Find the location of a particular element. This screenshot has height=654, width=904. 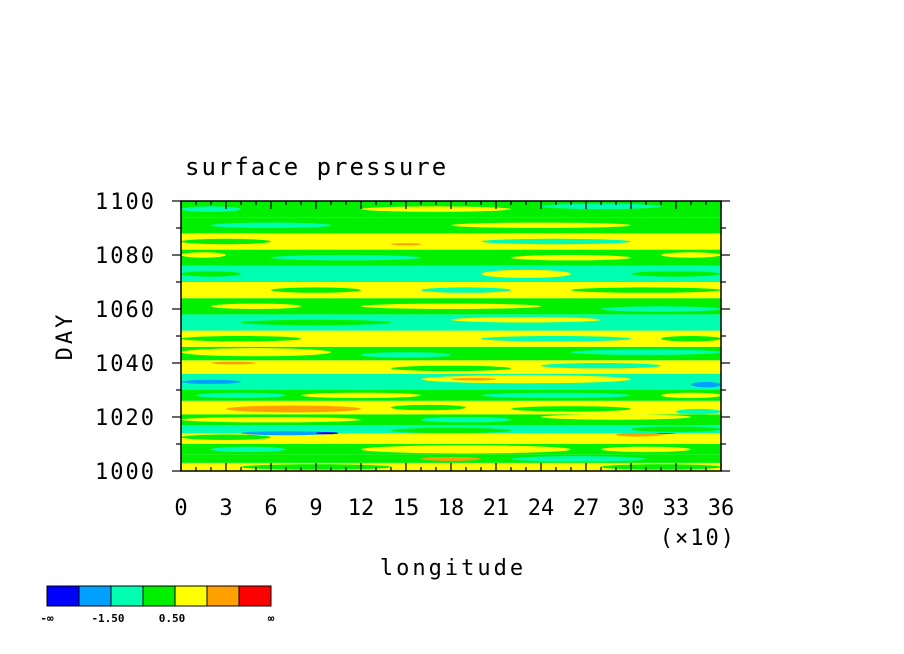

colorbar-label: 0.50 is located at coordinates (172, 618).